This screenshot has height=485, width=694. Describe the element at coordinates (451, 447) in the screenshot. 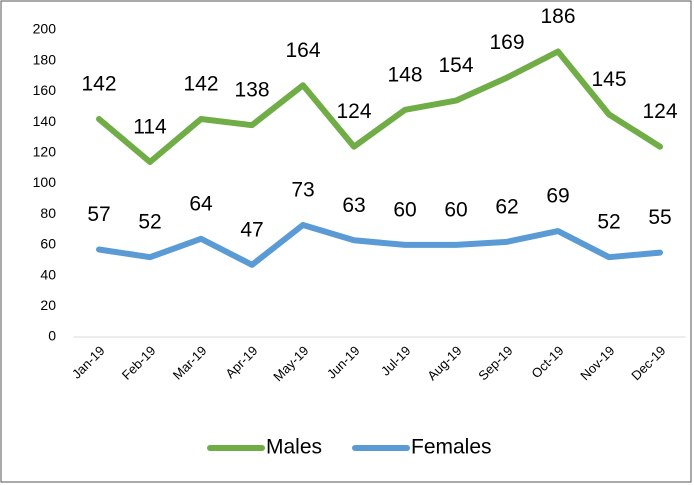

I see `legend-label: Females` at that location.